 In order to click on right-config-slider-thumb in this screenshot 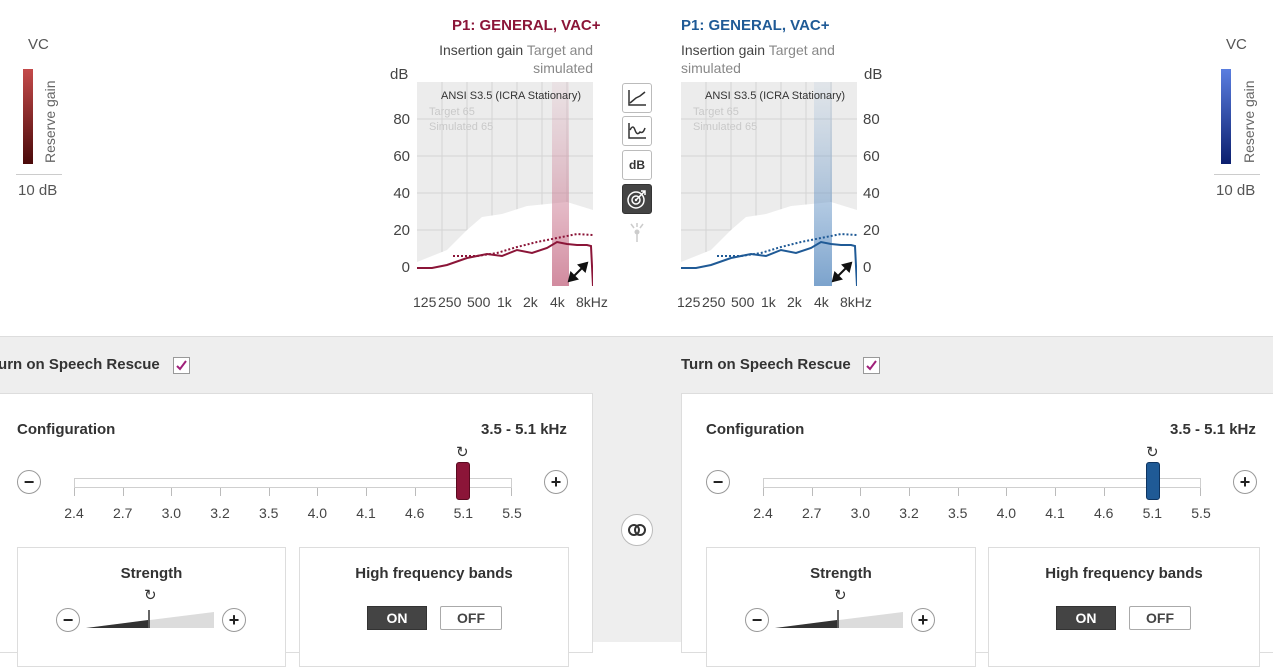, I will do `click(1153, 481)`.